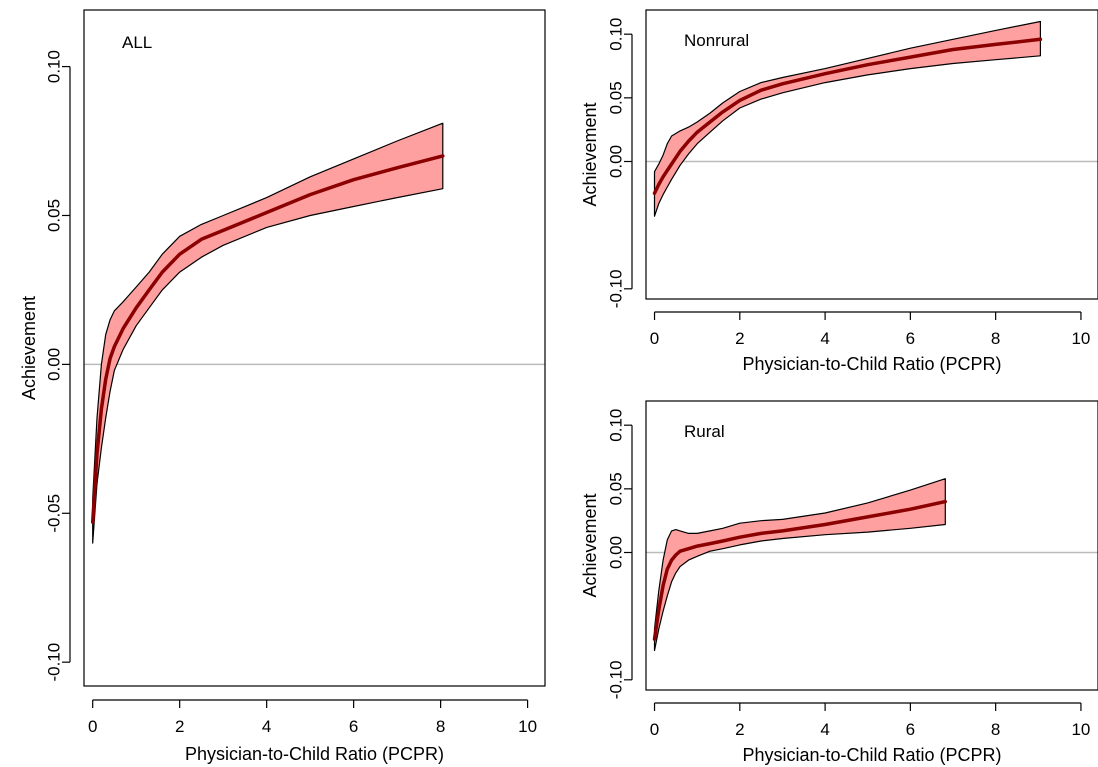 Image resolution: width=1098 pixels, height=767 pixels. What do you see at coordinates (704, 431) in the screenshot?
I see `panel-title: Rural` at bounding box center [704, 431].